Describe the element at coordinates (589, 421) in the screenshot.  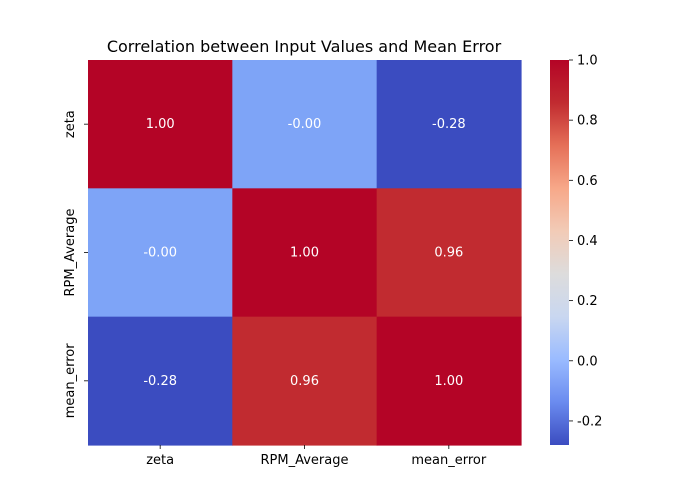
I see `colorbar-tick-label: -0.2` at that location.